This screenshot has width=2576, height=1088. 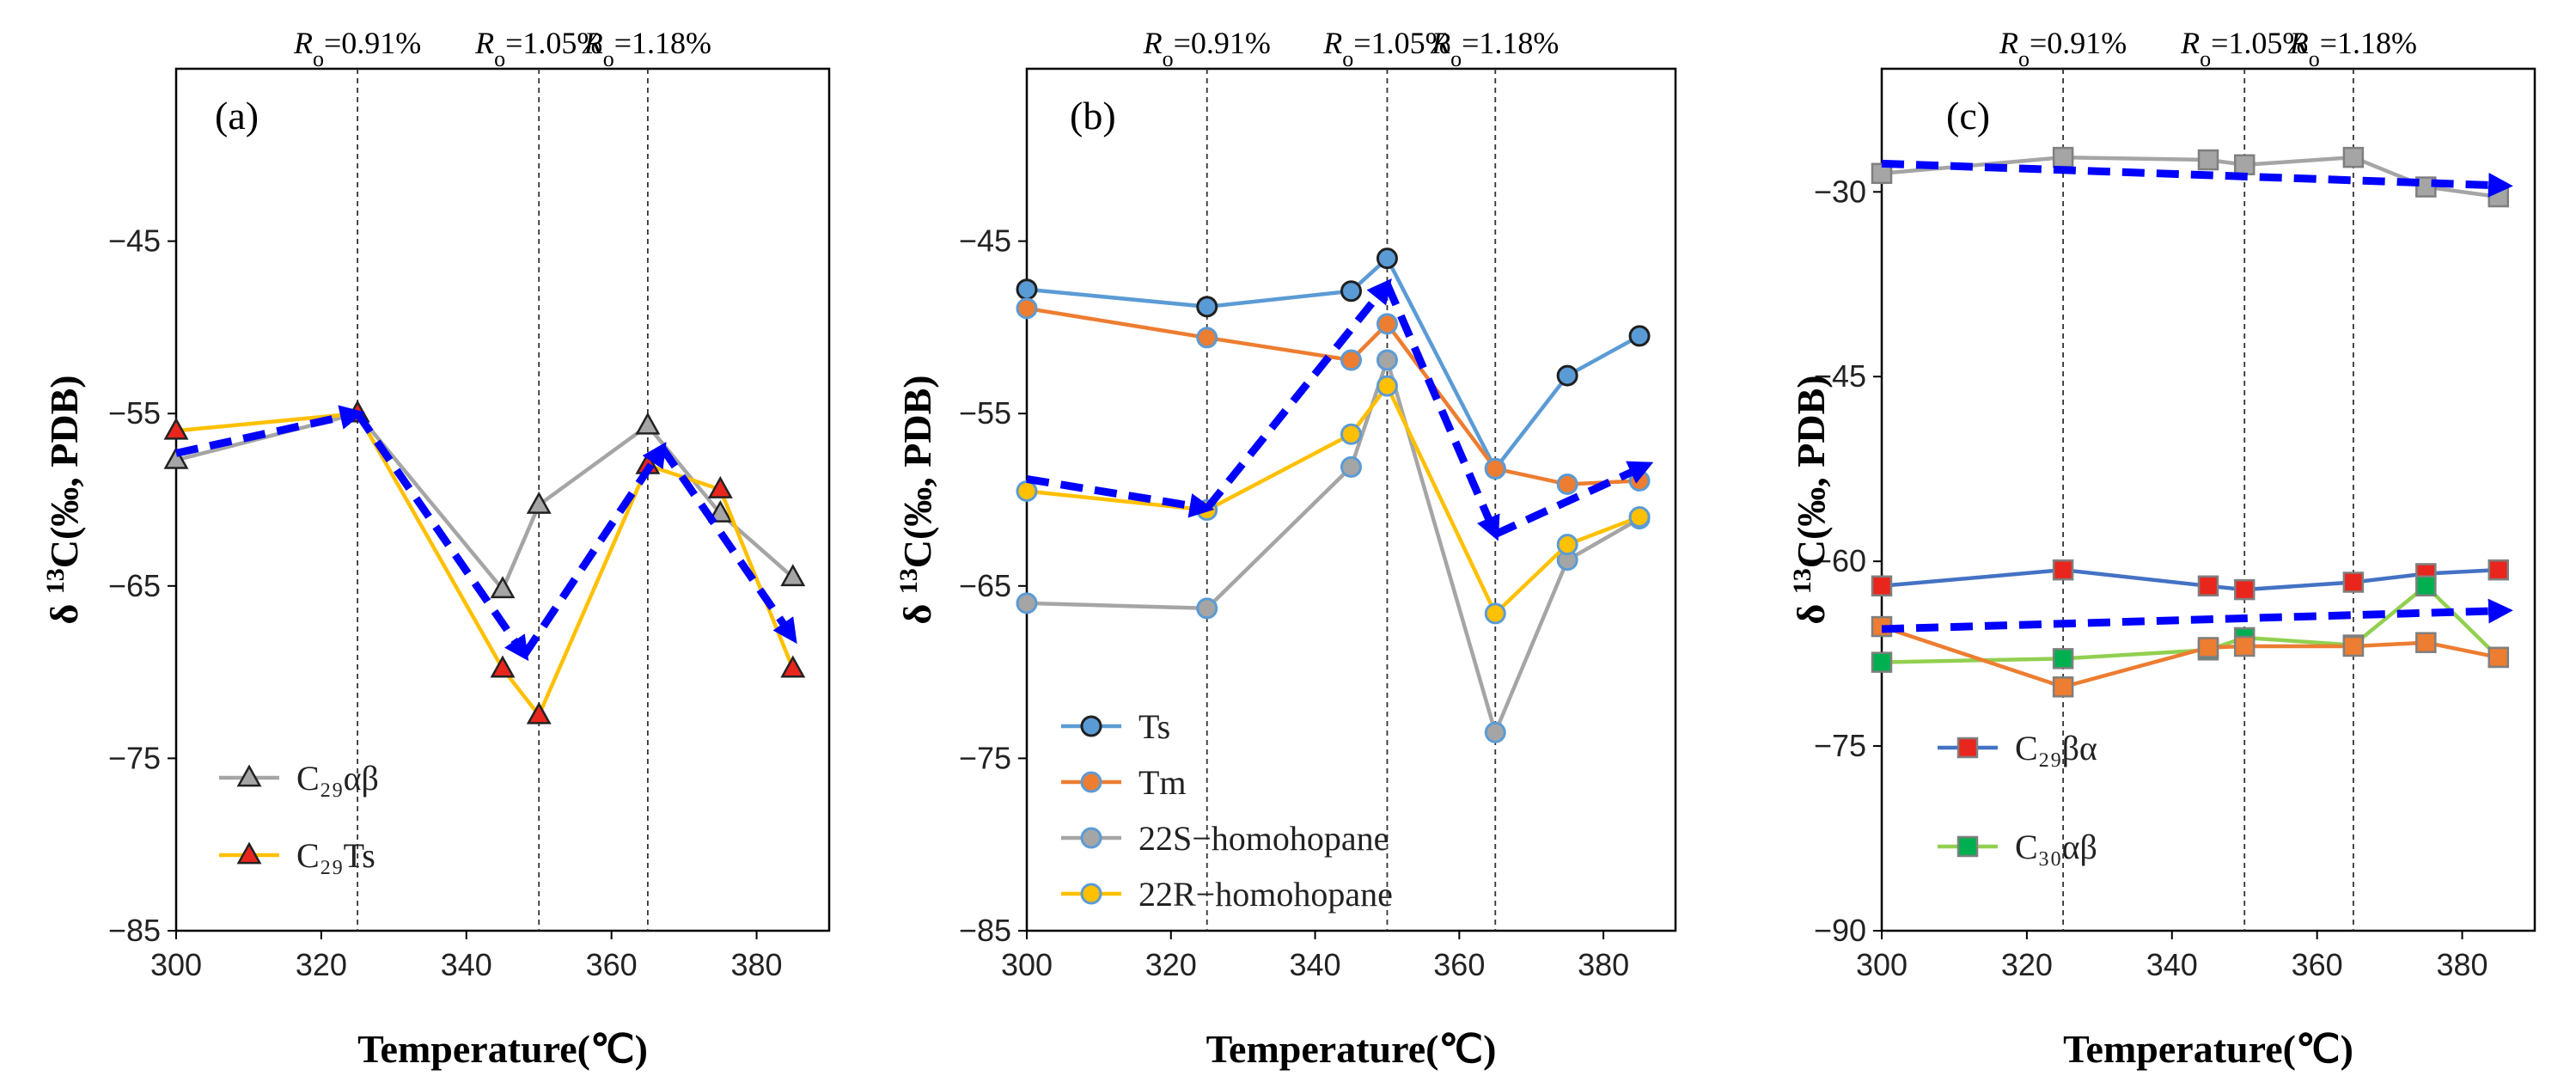 I want to click on legend-label: 22S−homohopane, so click(x=1263, y=838).